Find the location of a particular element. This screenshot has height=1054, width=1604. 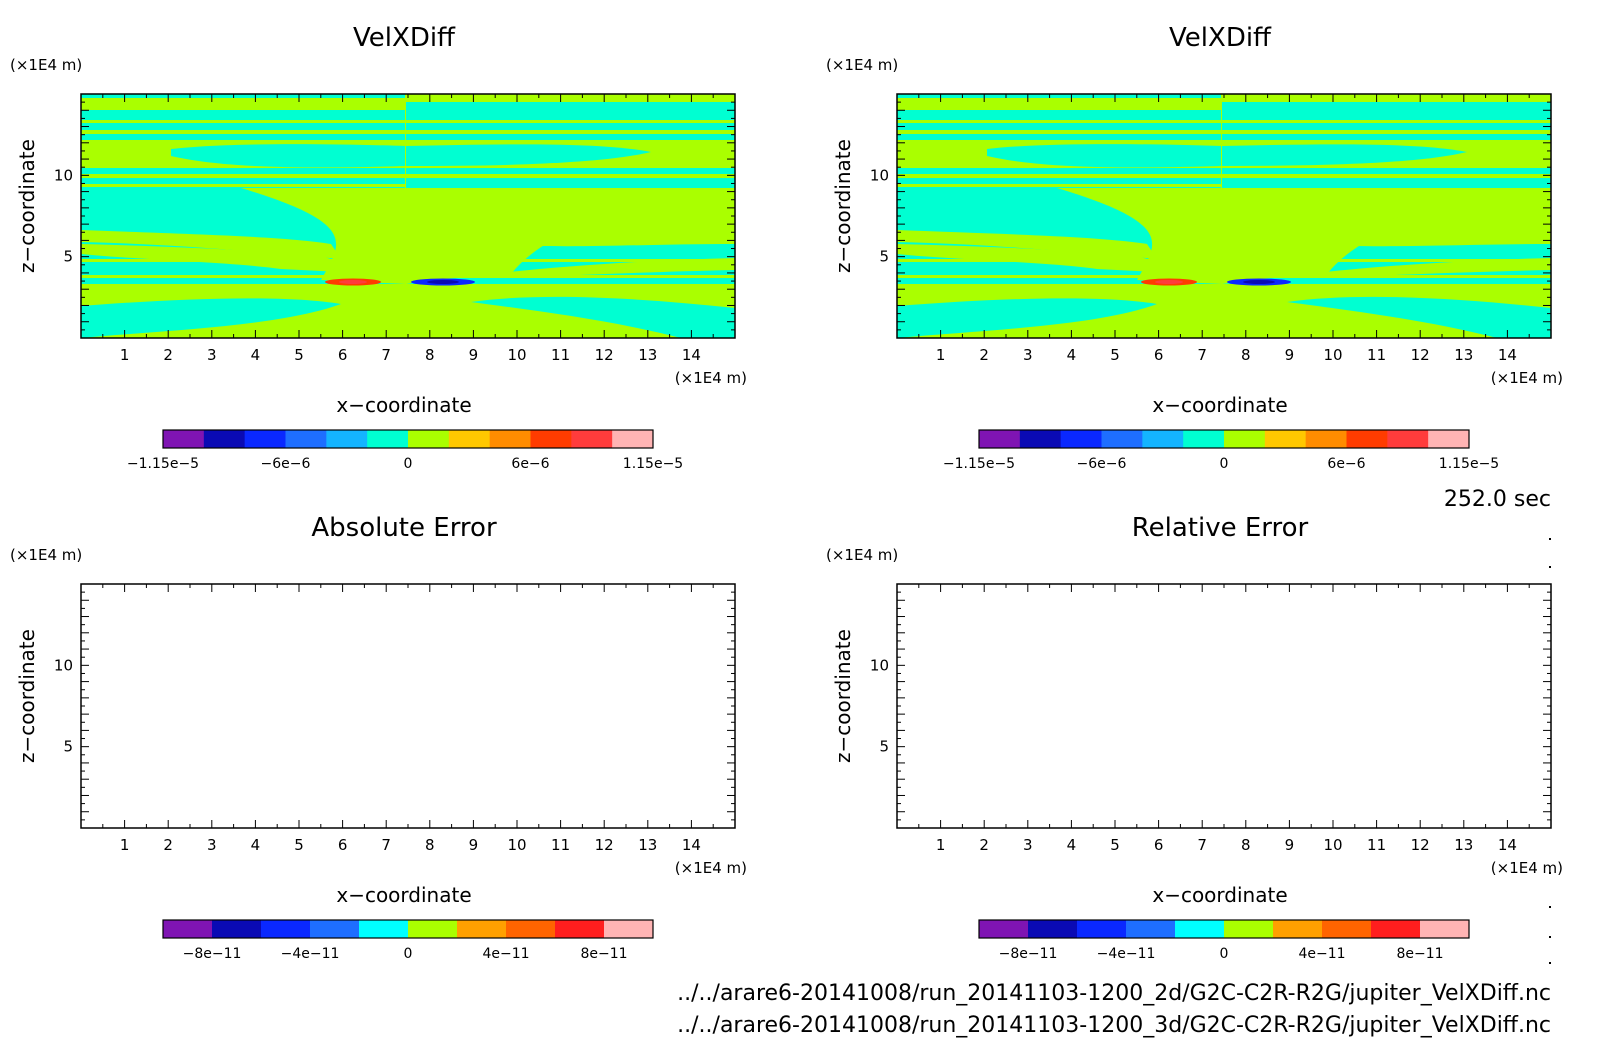

x-tick-label: 1 is located at coordinates (941, 845).